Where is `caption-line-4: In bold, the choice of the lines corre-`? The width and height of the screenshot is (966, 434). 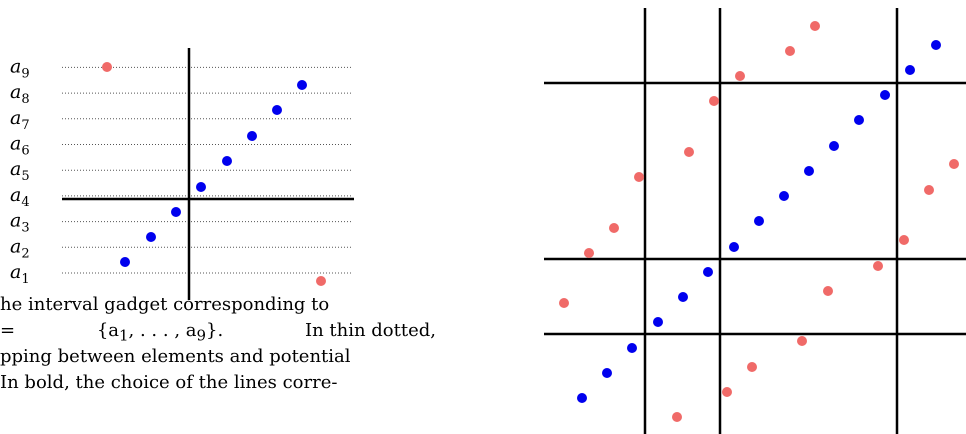 caption-line-4: In bold, the choice of the lines corre- is located at coordinates (169, 382).